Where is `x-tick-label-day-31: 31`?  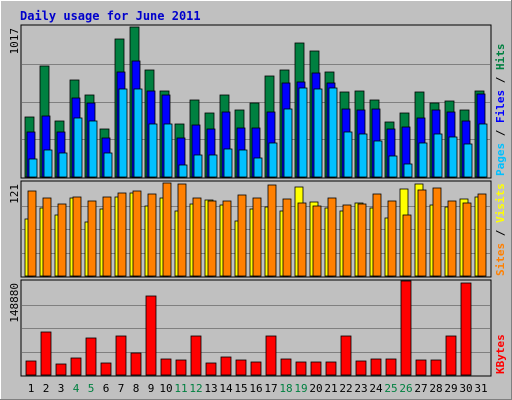
x-tick-label-day-31: 31 is located at coordinates (480, 388).